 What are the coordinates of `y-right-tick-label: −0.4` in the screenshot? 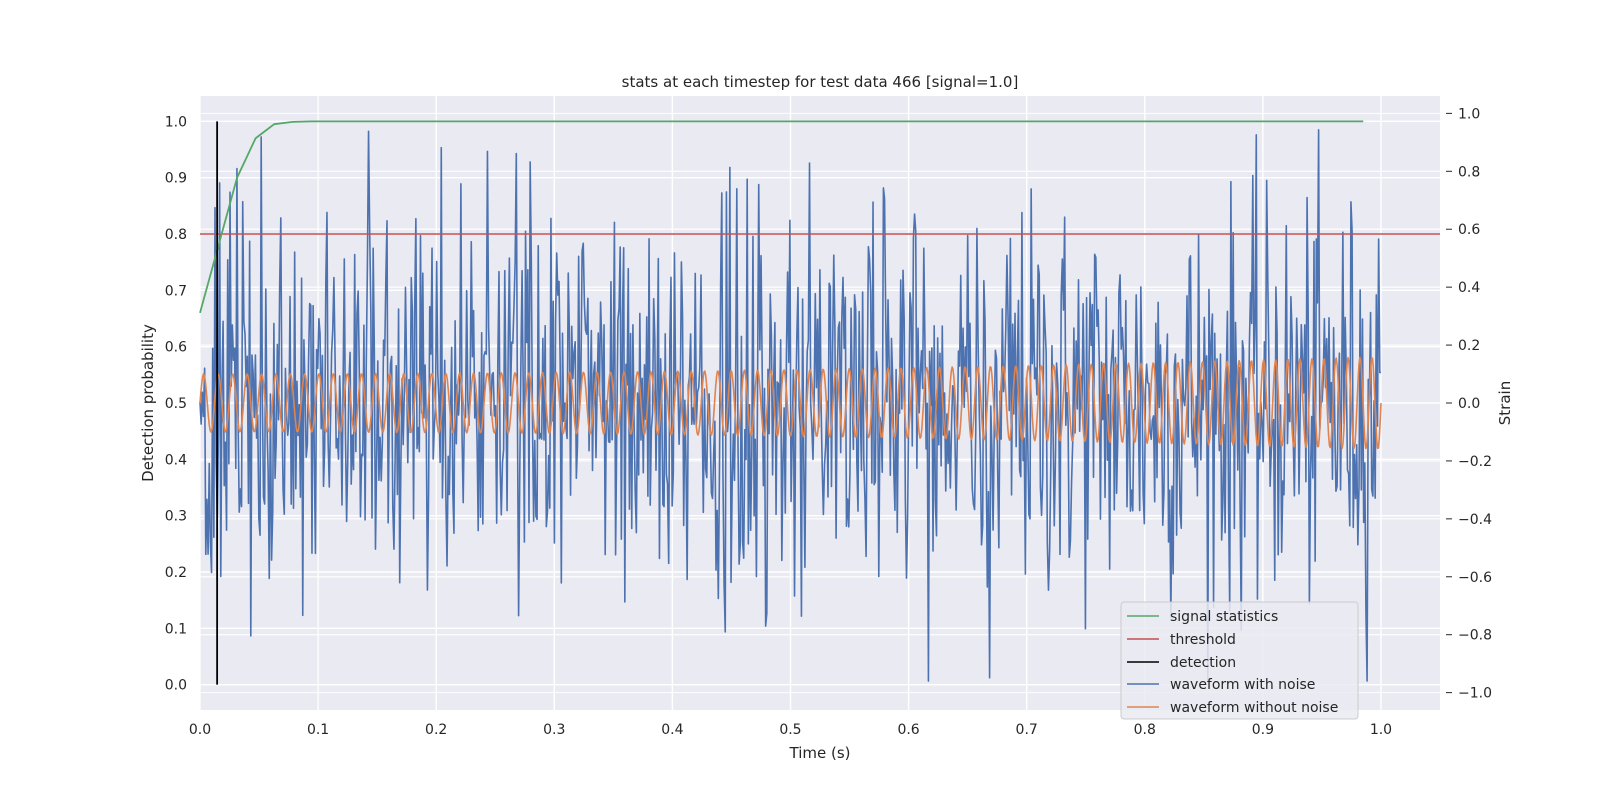 It's located at (1475, 520).